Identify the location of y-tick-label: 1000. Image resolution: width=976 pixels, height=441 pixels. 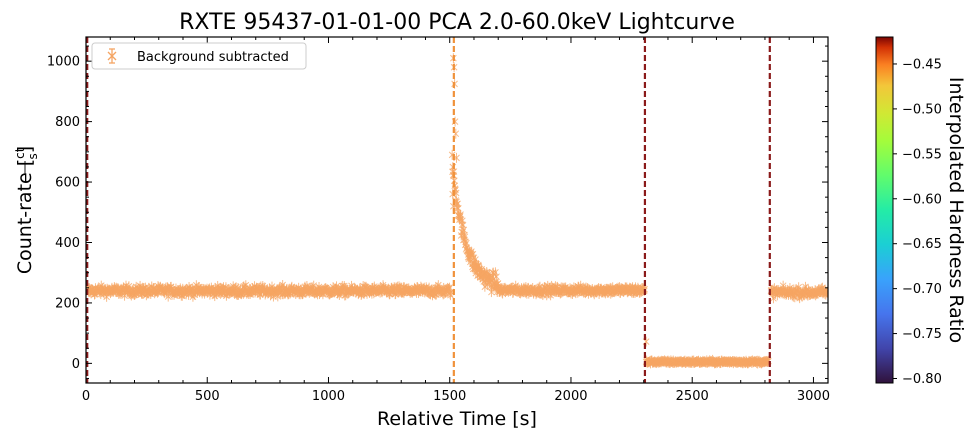
(63, 62).